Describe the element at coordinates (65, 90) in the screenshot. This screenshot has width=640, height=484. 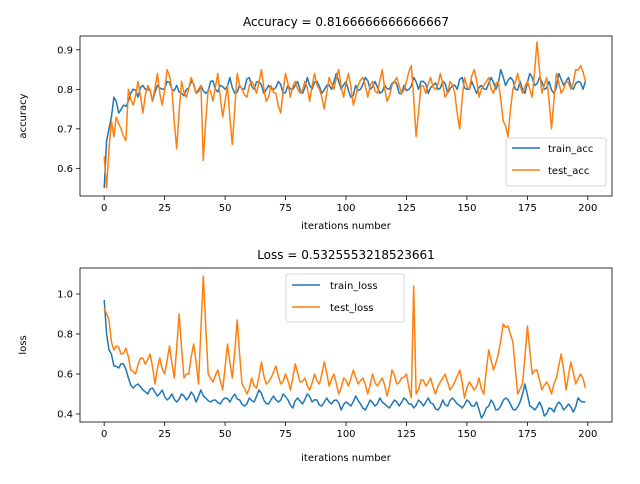
I see `accuracy-y-tick-label: 0.8` at that location.